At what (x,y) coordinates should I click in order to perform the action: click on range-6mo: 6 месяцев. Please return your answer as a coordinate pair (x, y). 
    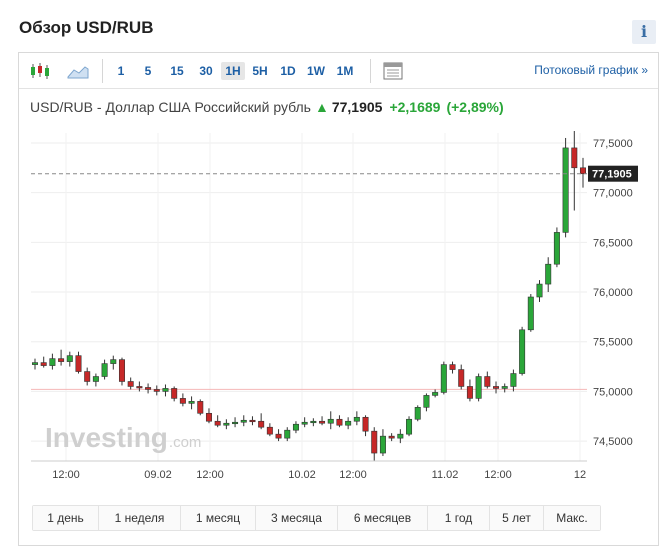
    Looking at the image, I should click on (383, 518).